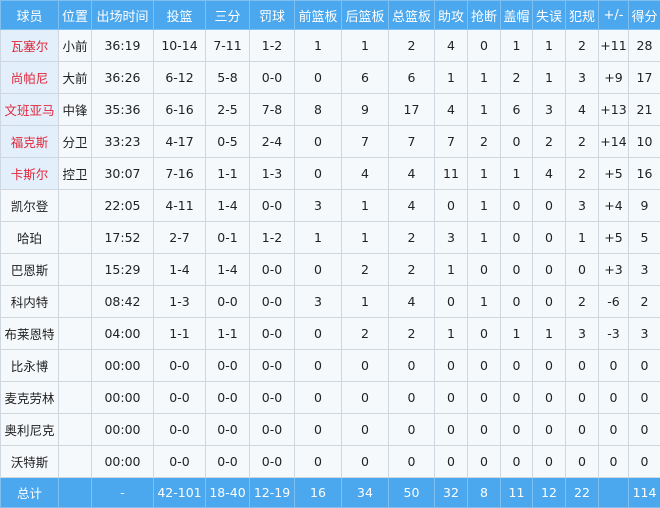  I want to click on cell-fg: 1-4, so click(180, 270).